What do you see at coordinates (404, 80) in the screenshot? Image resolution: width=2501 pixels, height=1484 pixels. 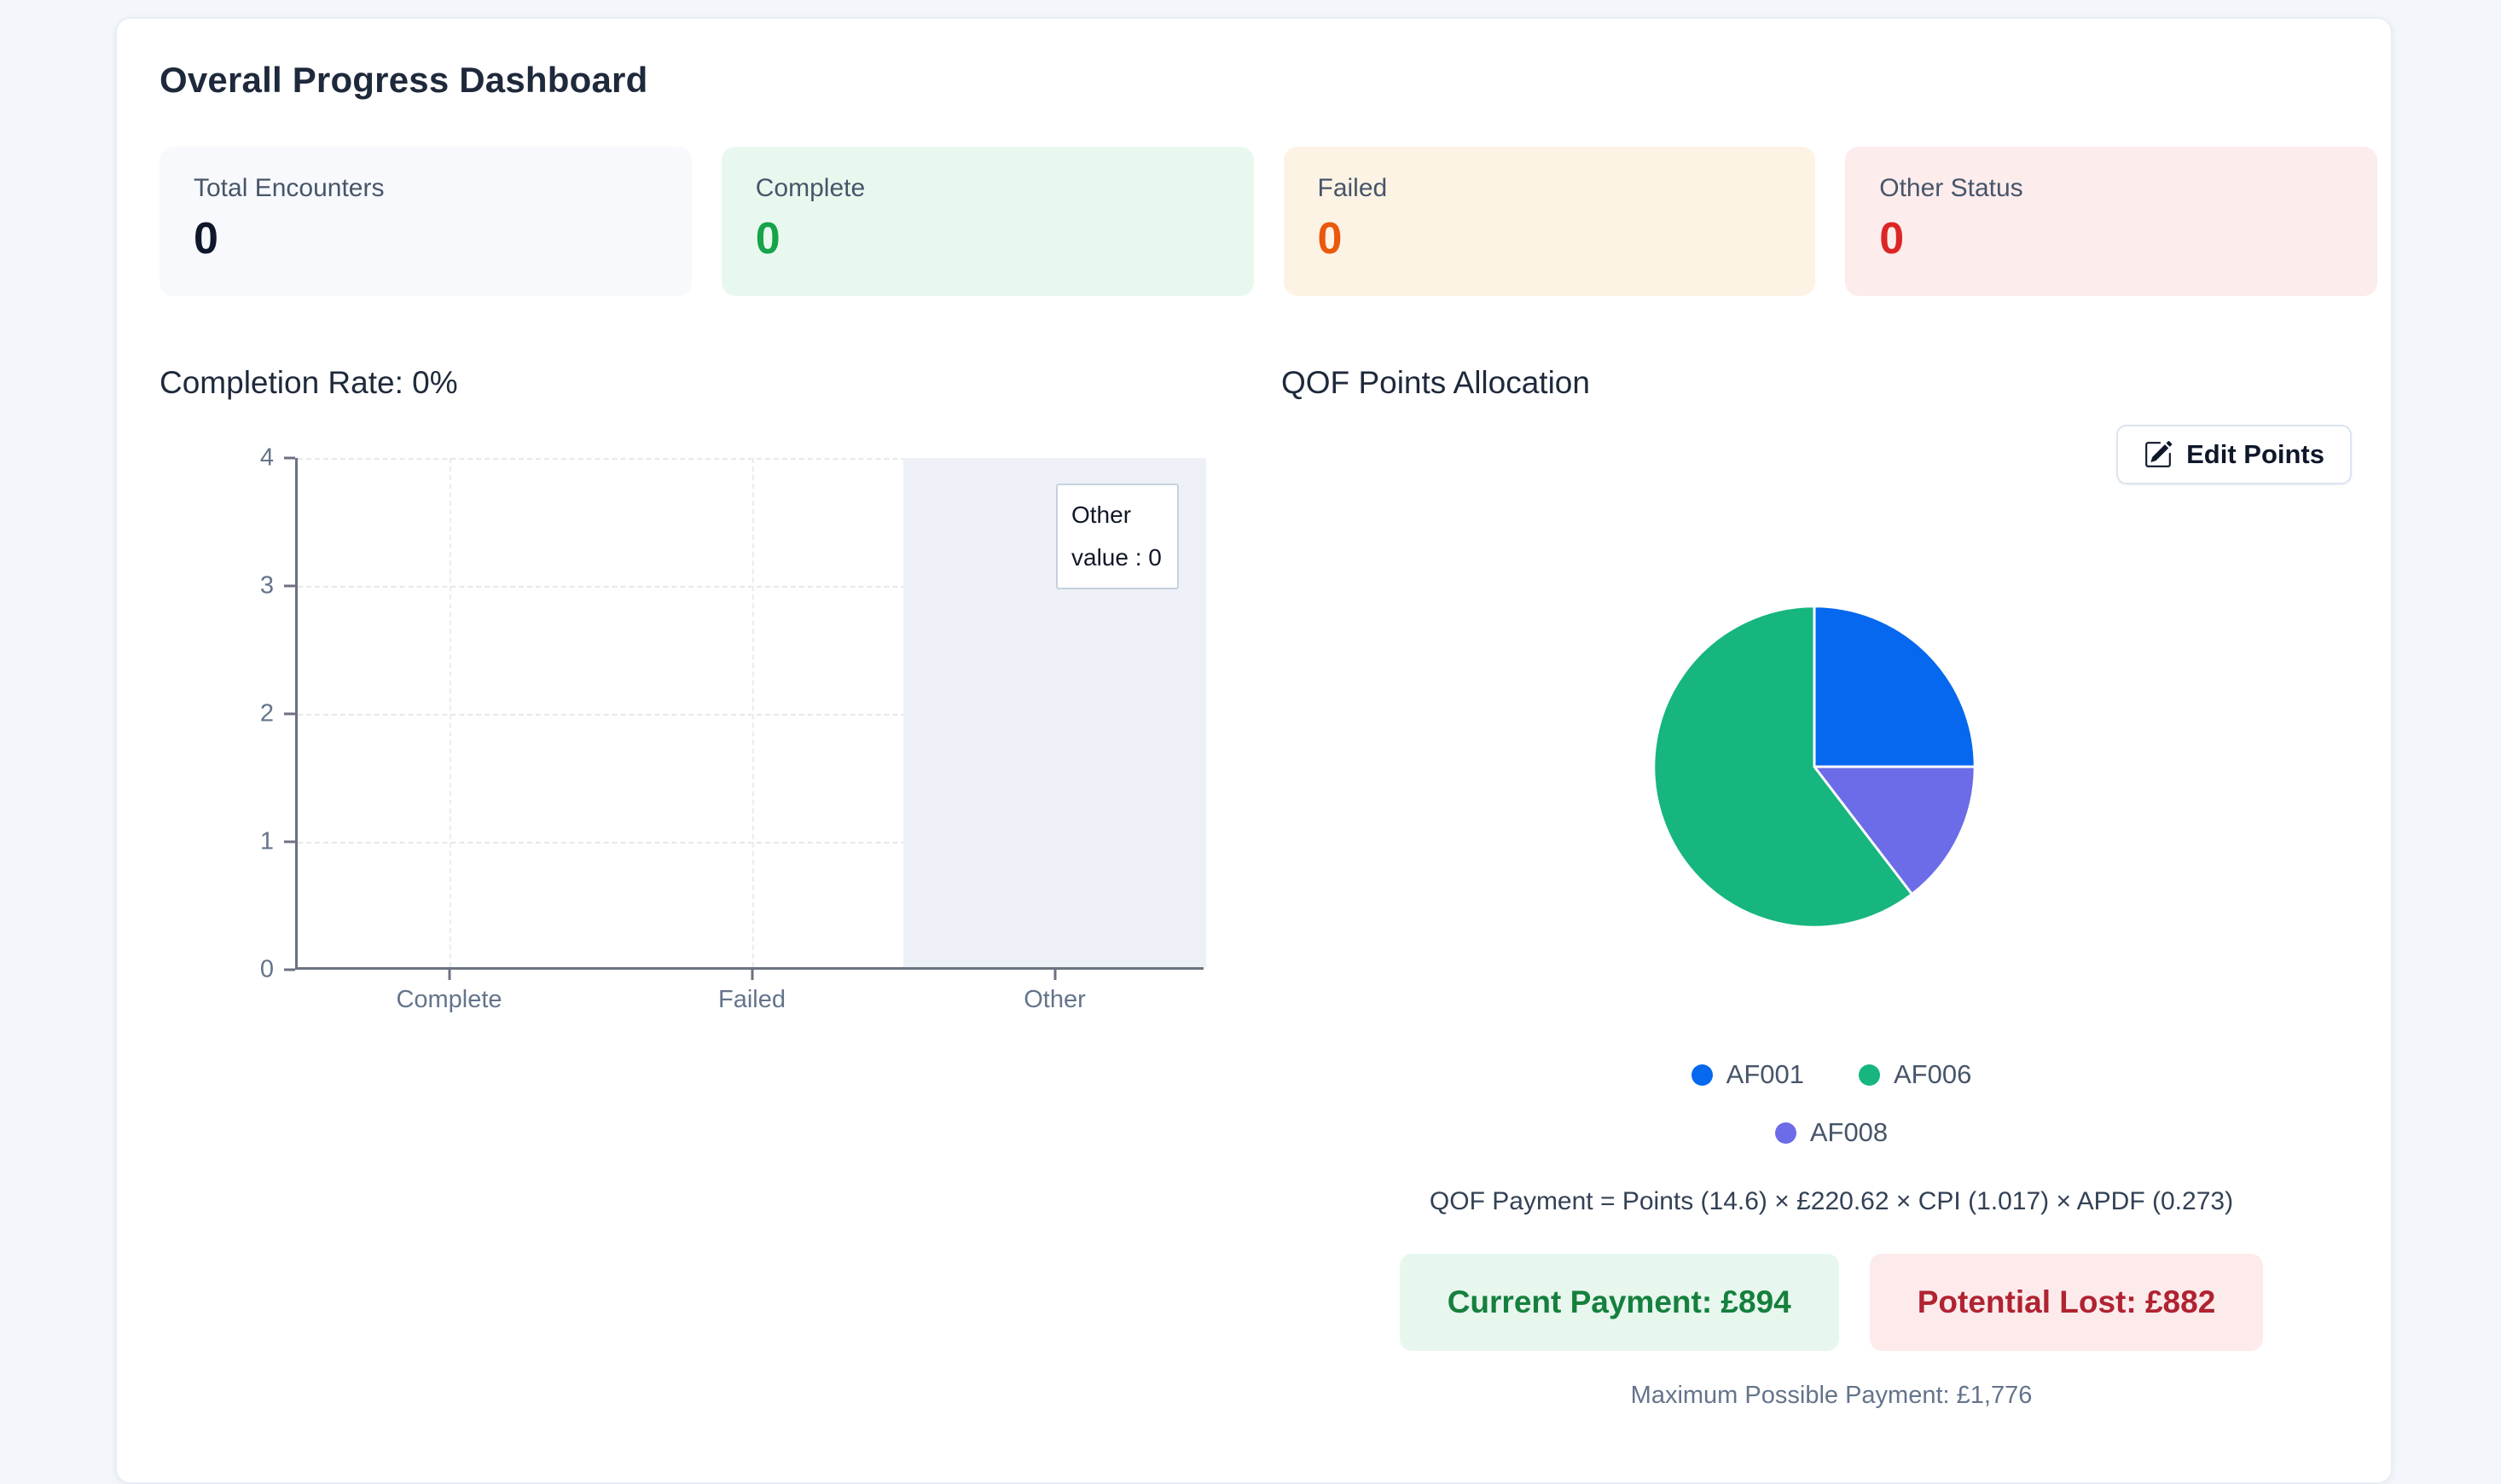 I see `page-title: Overall Progress Dashboard` at bounding box center [404, 80].